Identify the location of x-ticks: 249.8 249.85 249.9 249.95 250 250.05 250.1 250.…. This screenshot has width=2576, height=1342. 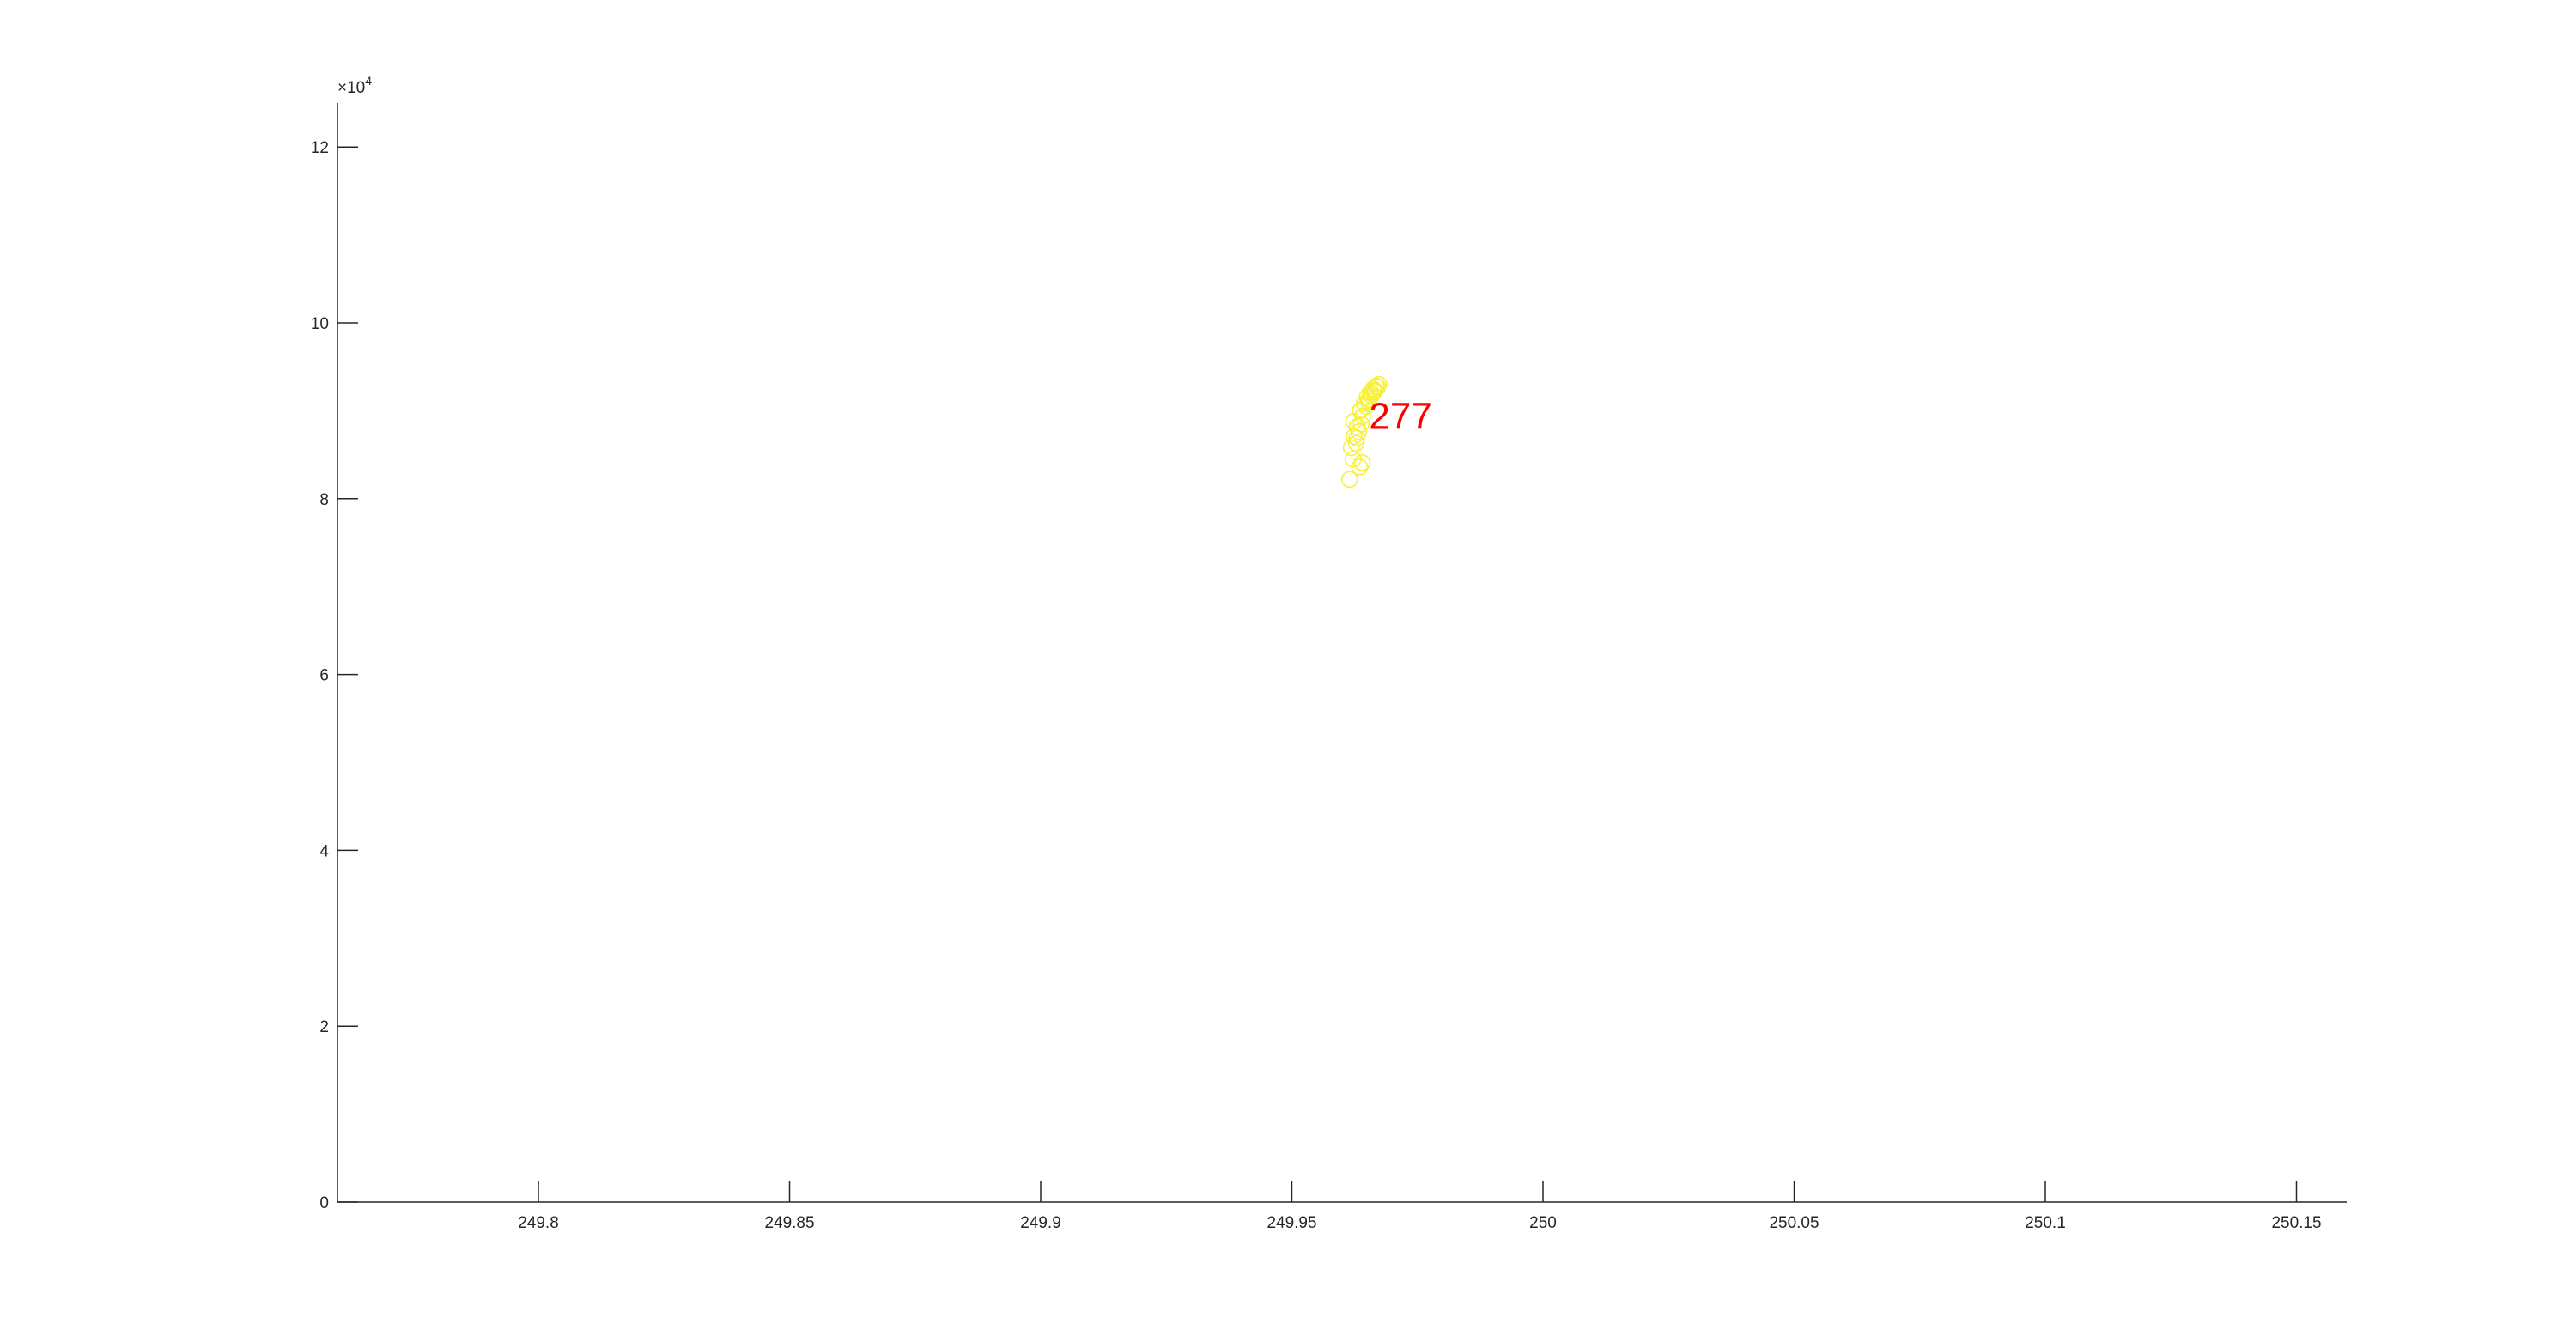
(1420, 1206).